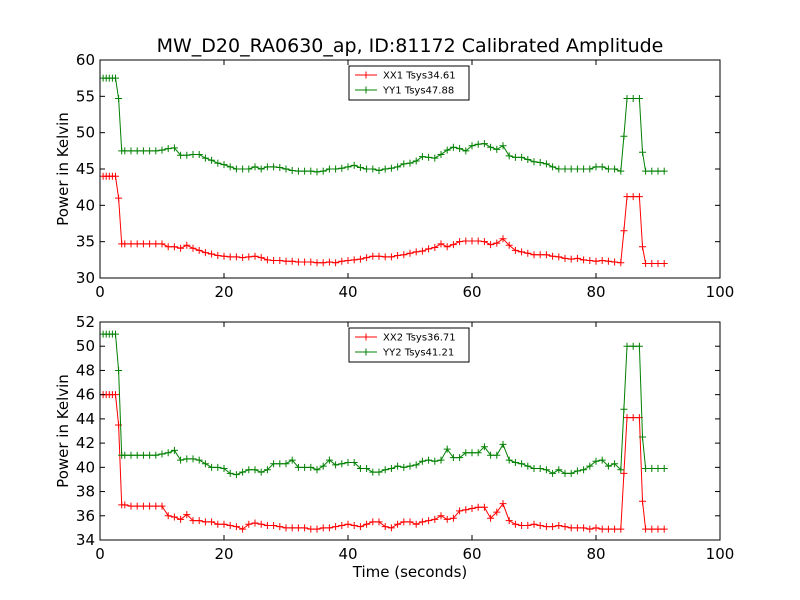 The image size is (800, 600). What do you see at coordinates (595, 554) in the screenshot?
I see `bottom-xtick-label: 80` at bounding box center [595, 554].